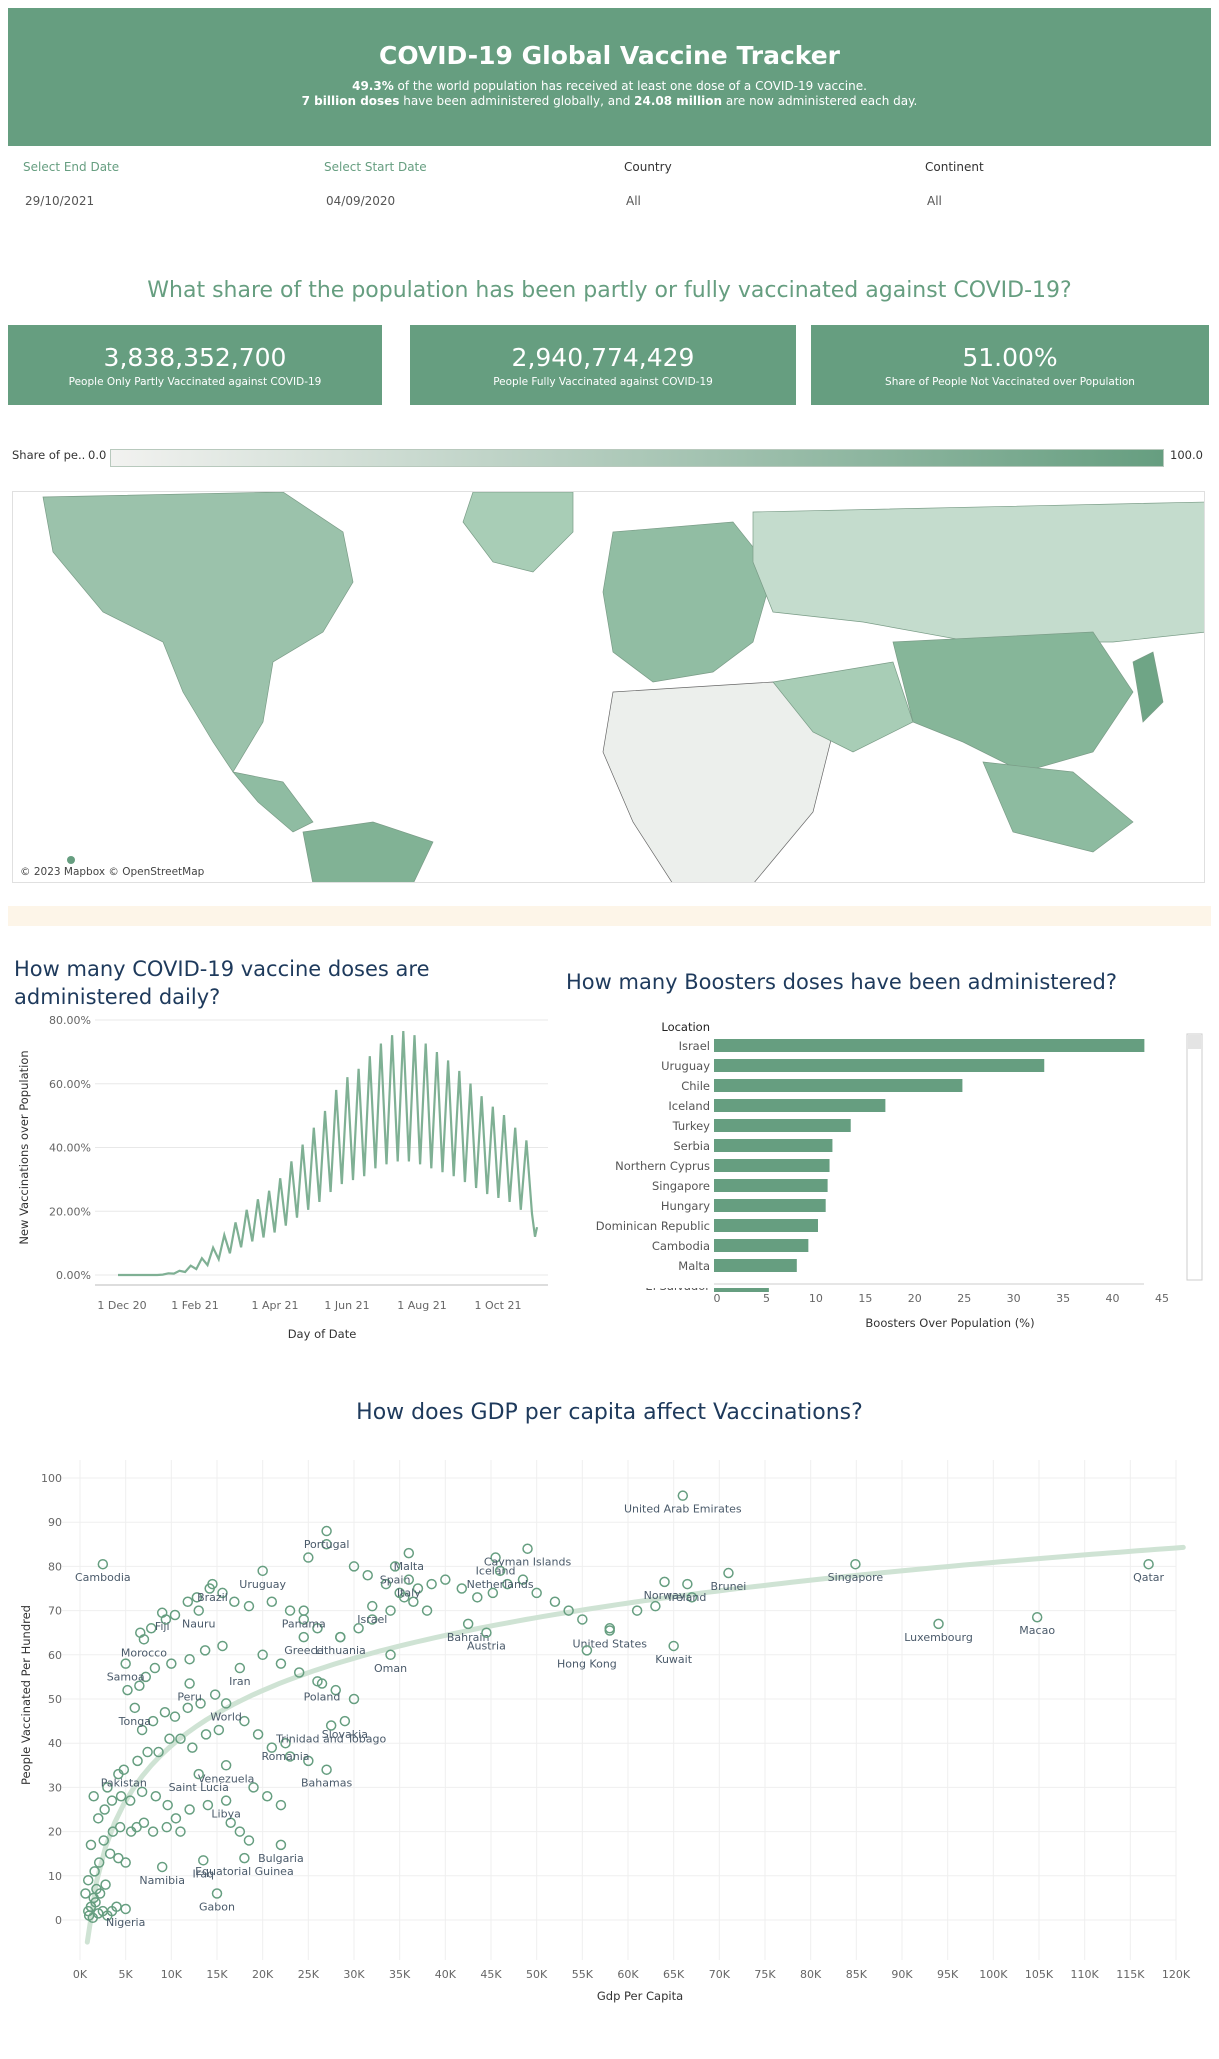 The width and height of the screenshot is (1219, 2059). I want to click on scatter-point-label: Macao, so click(1037, 1630).